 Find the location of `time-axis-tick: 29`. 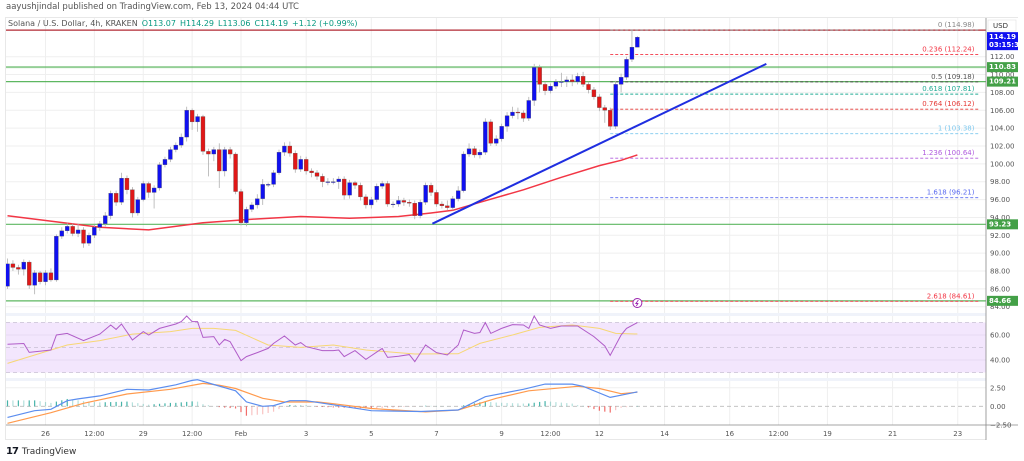

time-axis-tick: 29 is located at coordinates (143, 434).